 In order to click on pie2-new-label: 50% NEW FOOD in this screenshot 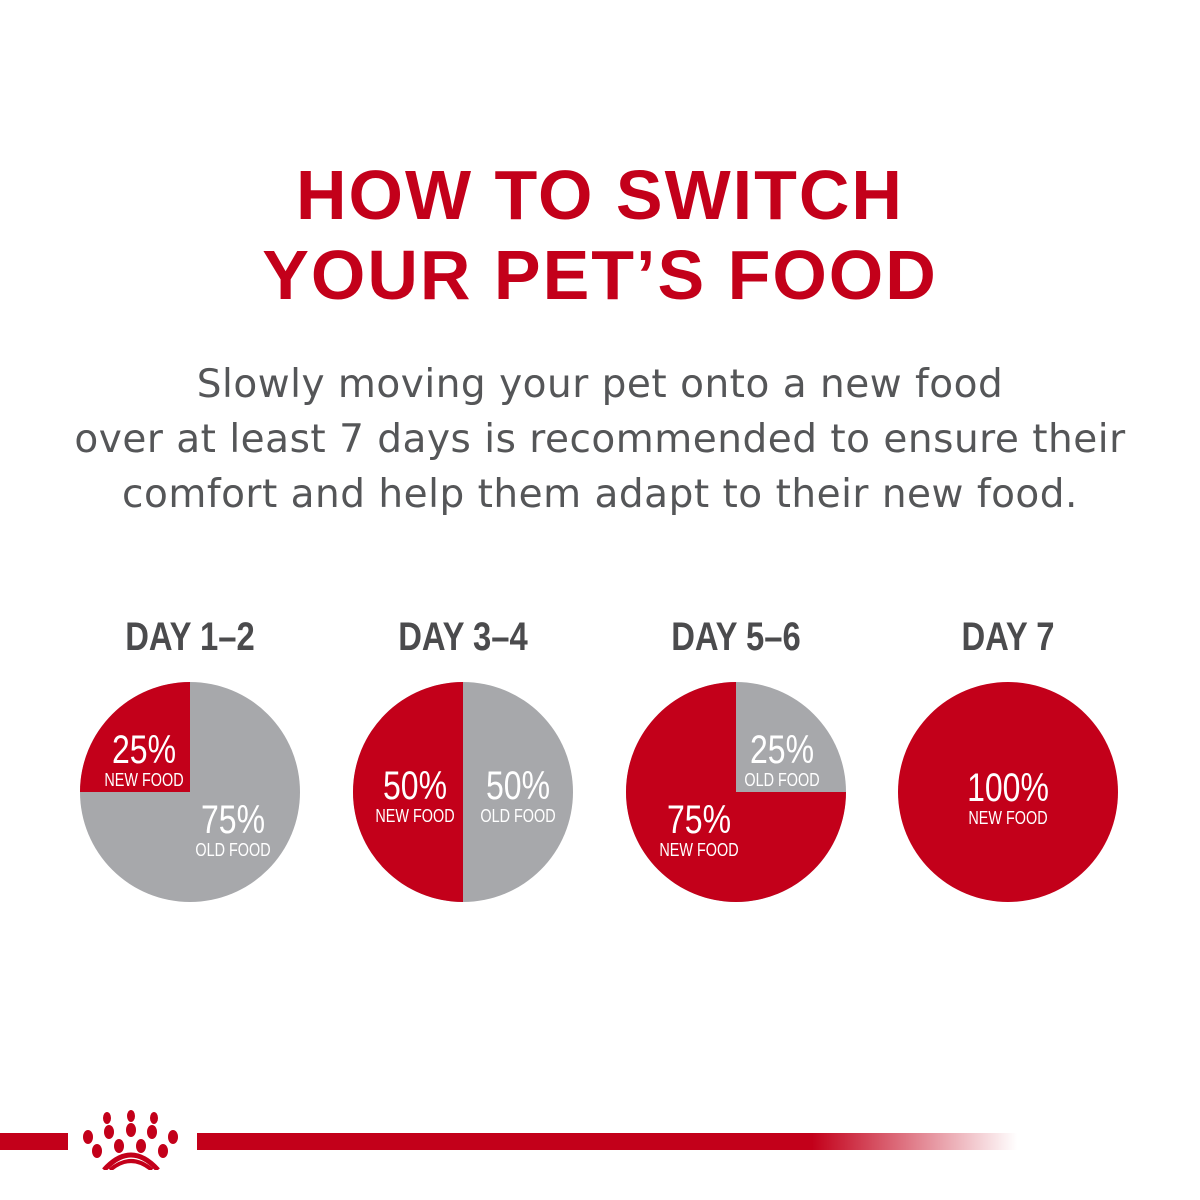, I will do `click(415, 795)`.